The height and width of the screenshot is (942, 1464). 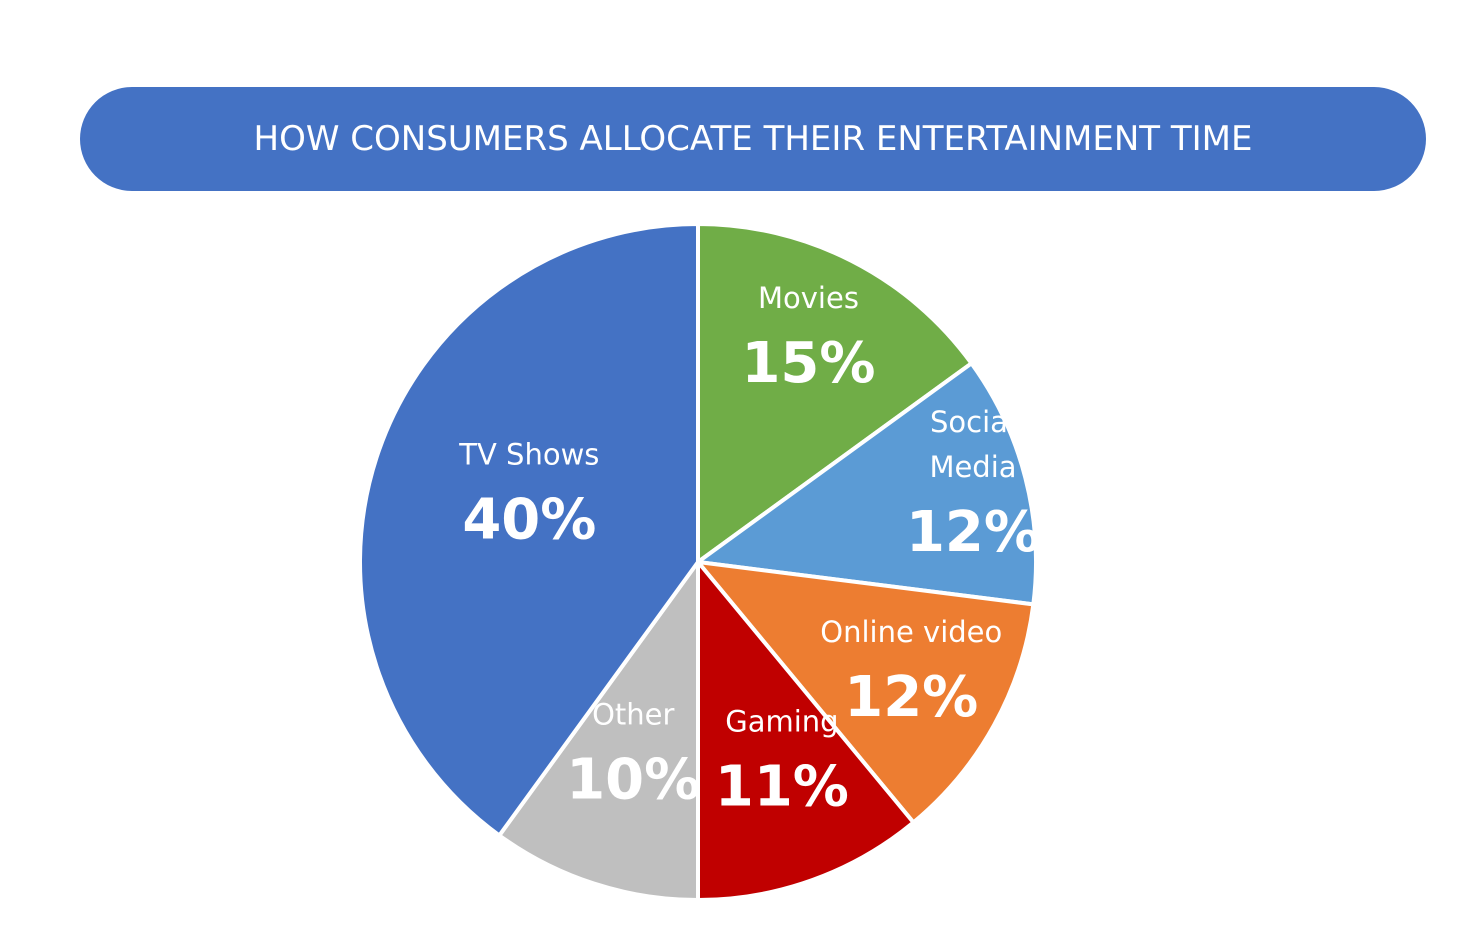 What do you see at coordinates (867, 484) in the screenshot?
I see `pie-slice-social-media` at bounding box center [867, 484].